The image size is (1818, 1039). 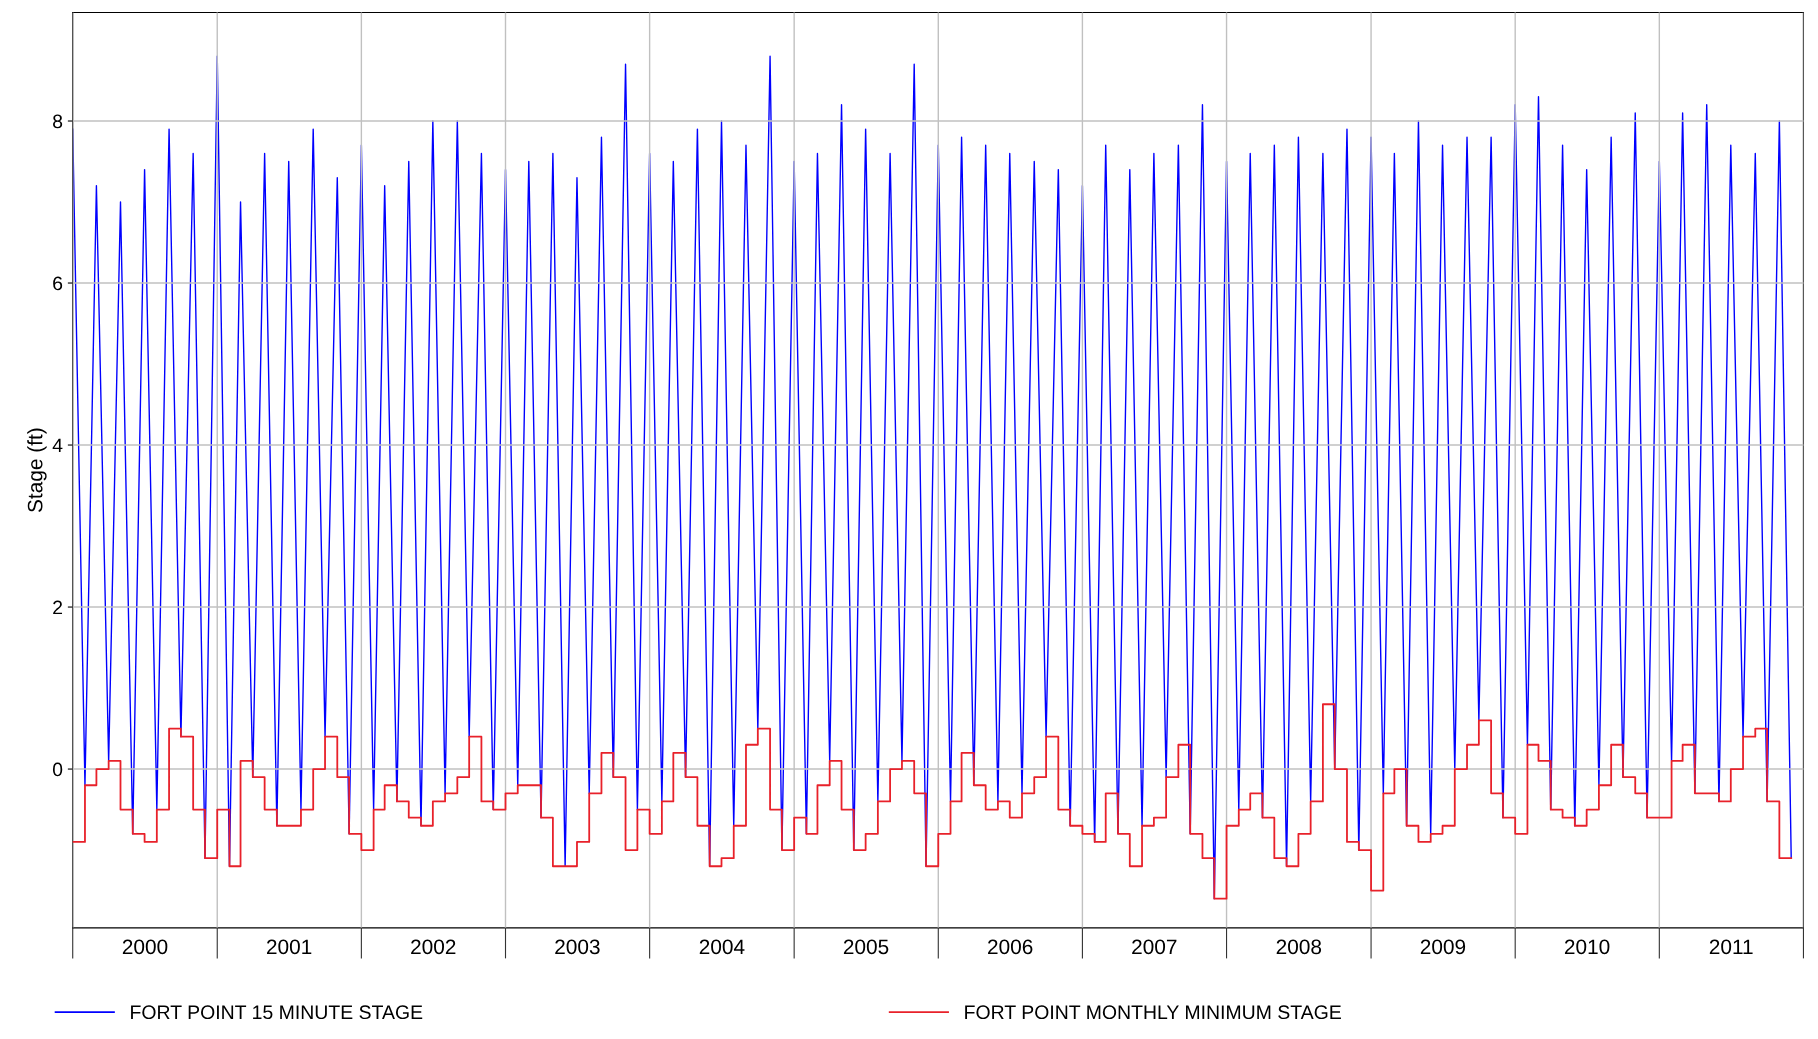 What do you see at coordinates (57, 445) in the screenshot?
I see `y-tick-label: 4` at bounding box center [57, 445].